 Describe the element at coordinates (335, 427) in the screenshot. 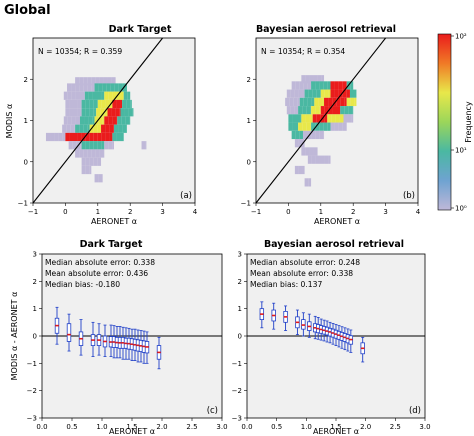

I see `x-tick-label: 1.5` at that location.